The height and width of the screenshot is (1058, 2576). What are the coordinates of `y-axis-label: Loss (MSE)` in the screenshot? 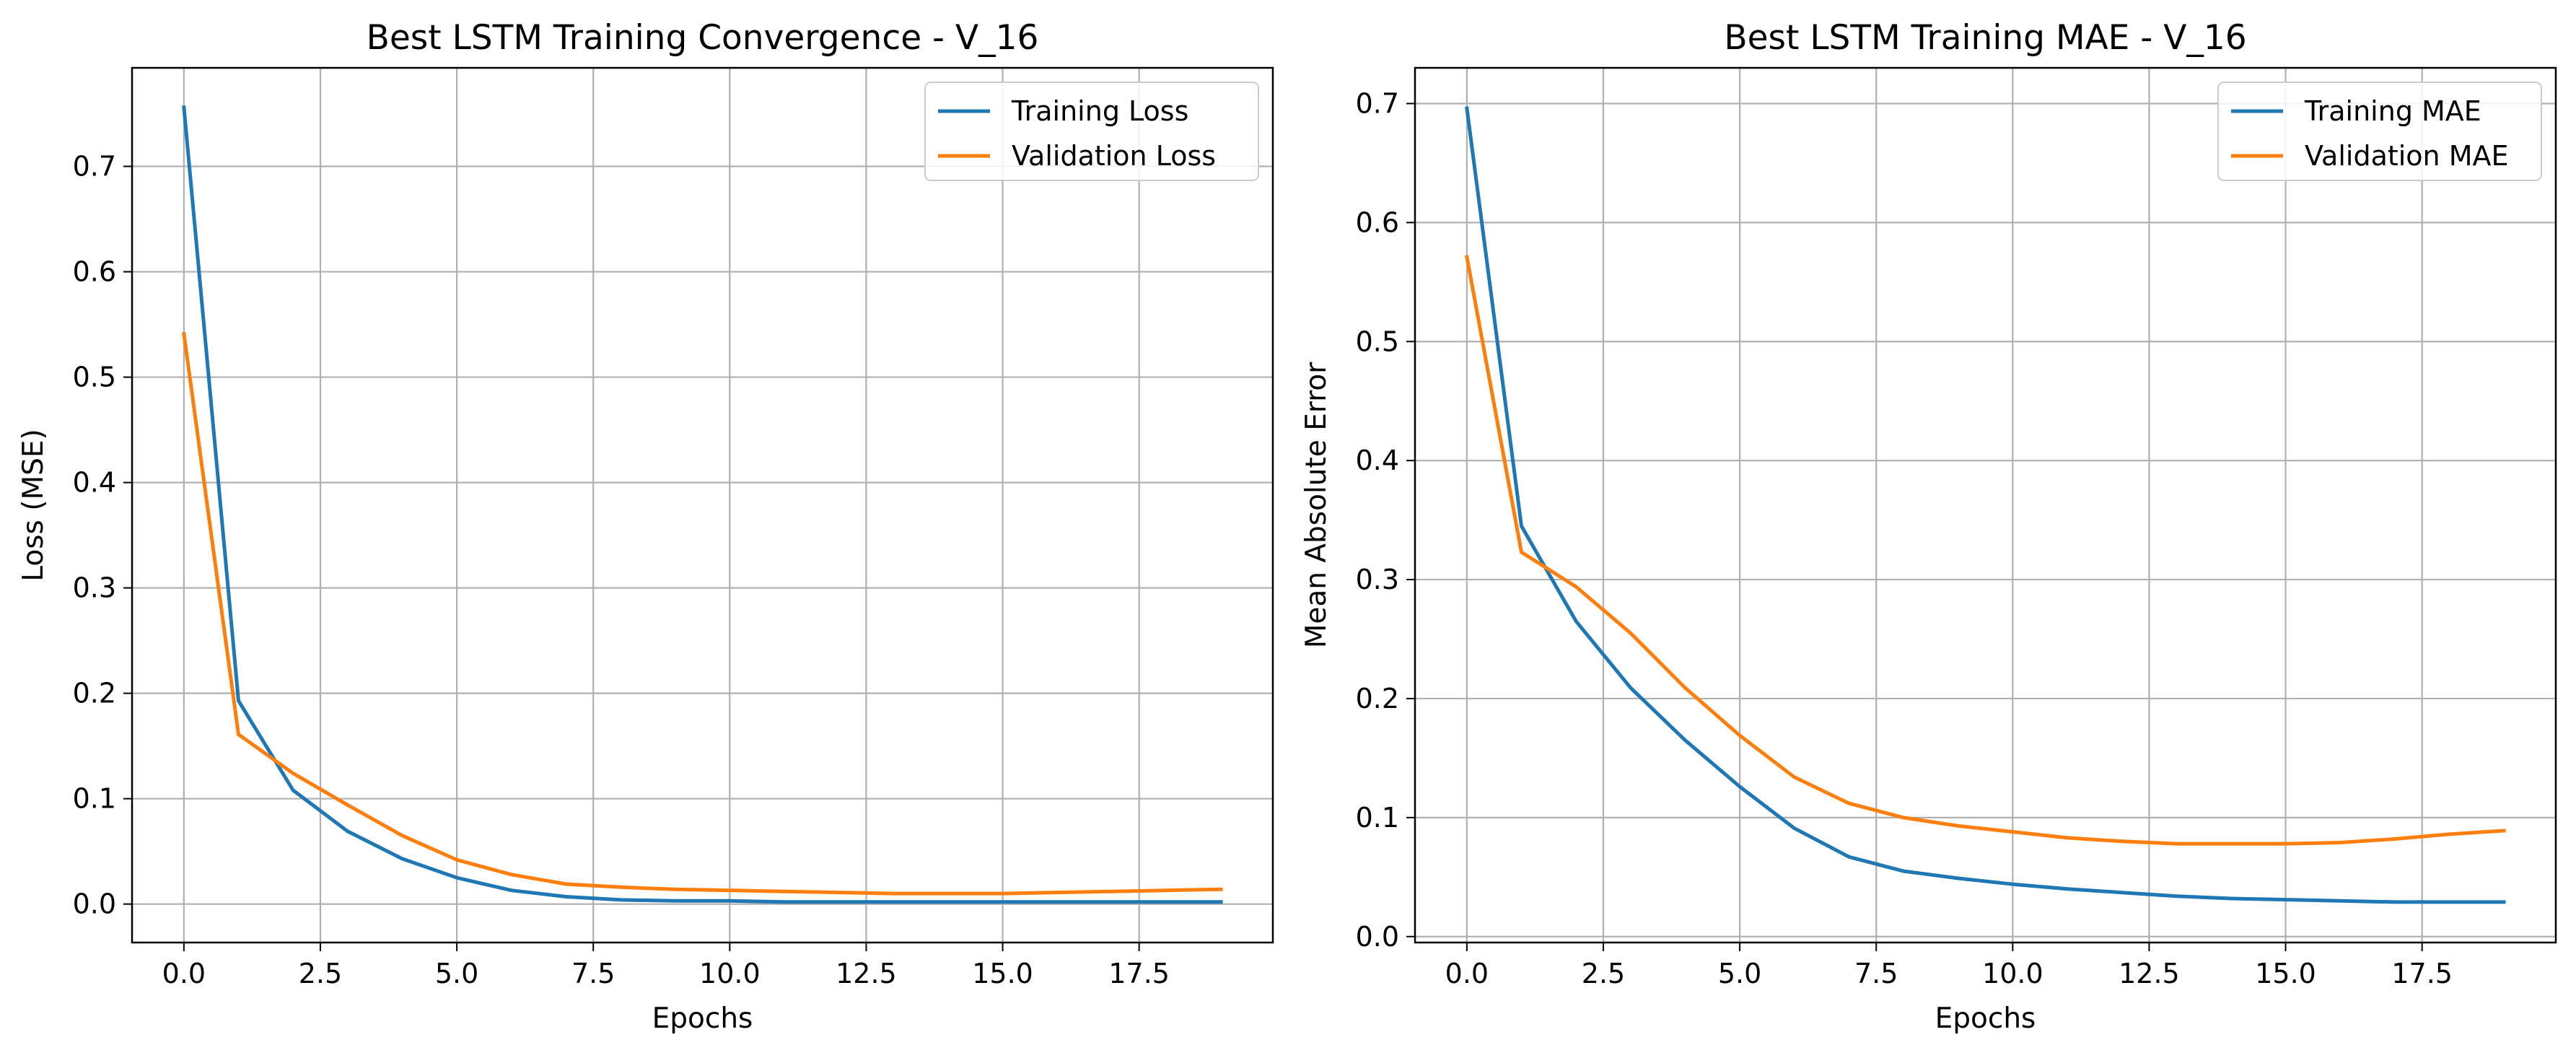 It's located at (33, 505).